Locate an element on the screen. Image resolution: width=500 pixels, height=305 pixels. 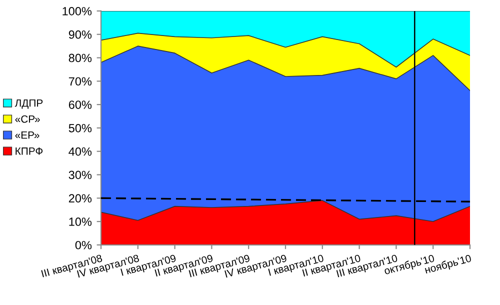
y-tick-label: 60% is located at coordinates (80, 104).